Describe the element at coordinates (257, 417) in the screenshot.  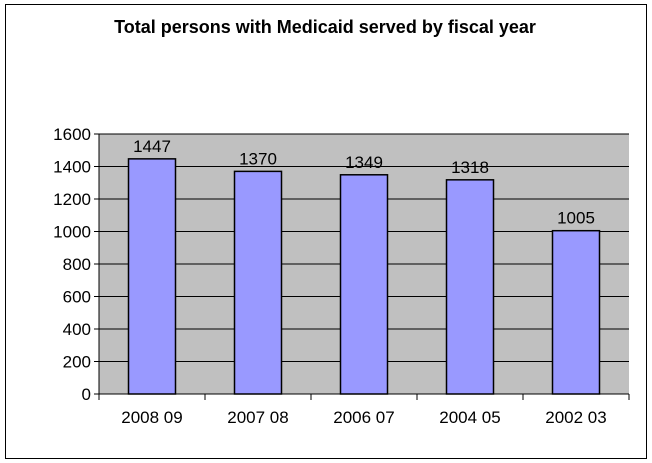
I see `x-tick-label: 2007 08` at that location.